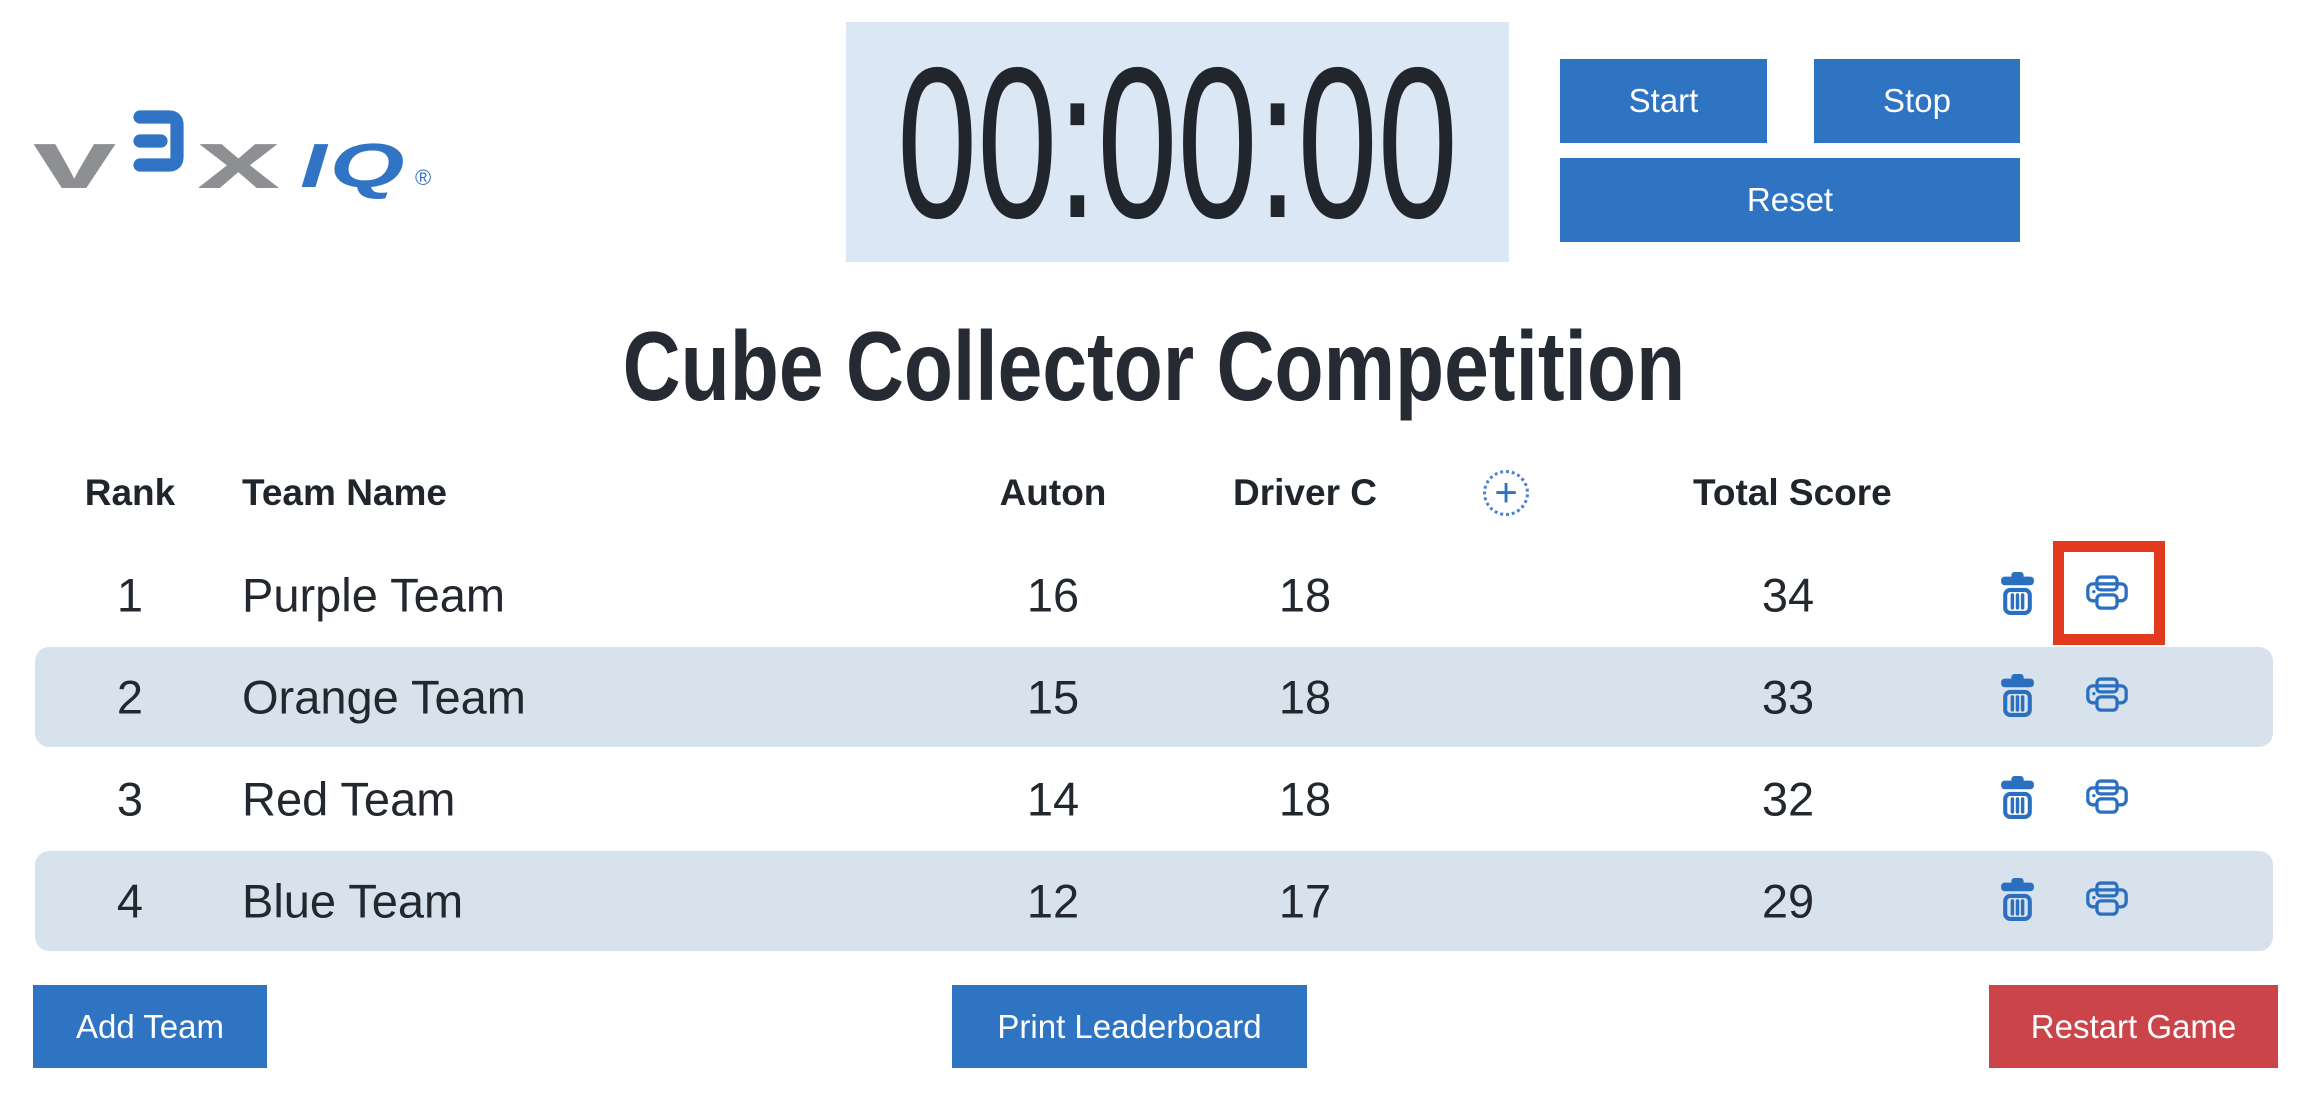 This screenshot has width=2308, height=1116. What do you see at coordinates (1053, 799) in the screenshot?
I see `auton-cell: 14` at bounding box center [1053, 799].